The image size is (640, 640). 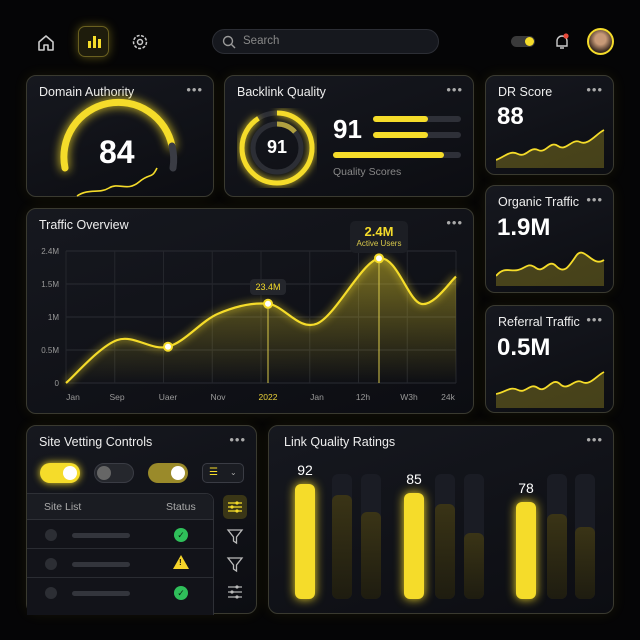 What do you see at coordinates (57, 383) in the screenshot?
I see `y-tick-label: 0` at bounding box center [57, 383].